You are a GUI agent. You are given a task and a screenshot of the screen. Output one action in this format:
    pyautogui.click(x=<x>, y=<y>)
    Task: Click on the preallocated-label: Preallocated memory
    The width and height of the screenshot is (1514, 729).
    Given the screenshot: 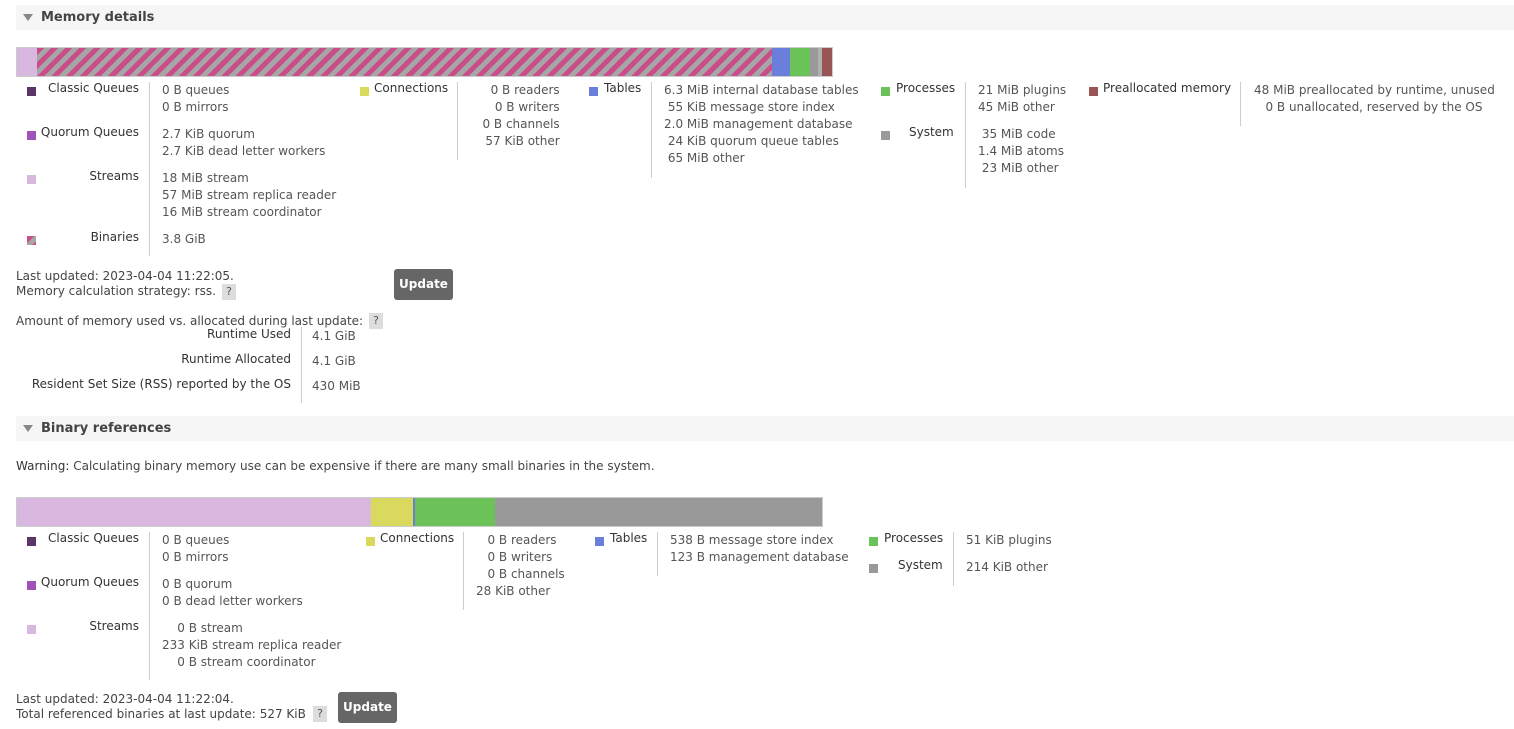 What is the action you would take?
    pyautogui.click(x=1167, y=88)
    